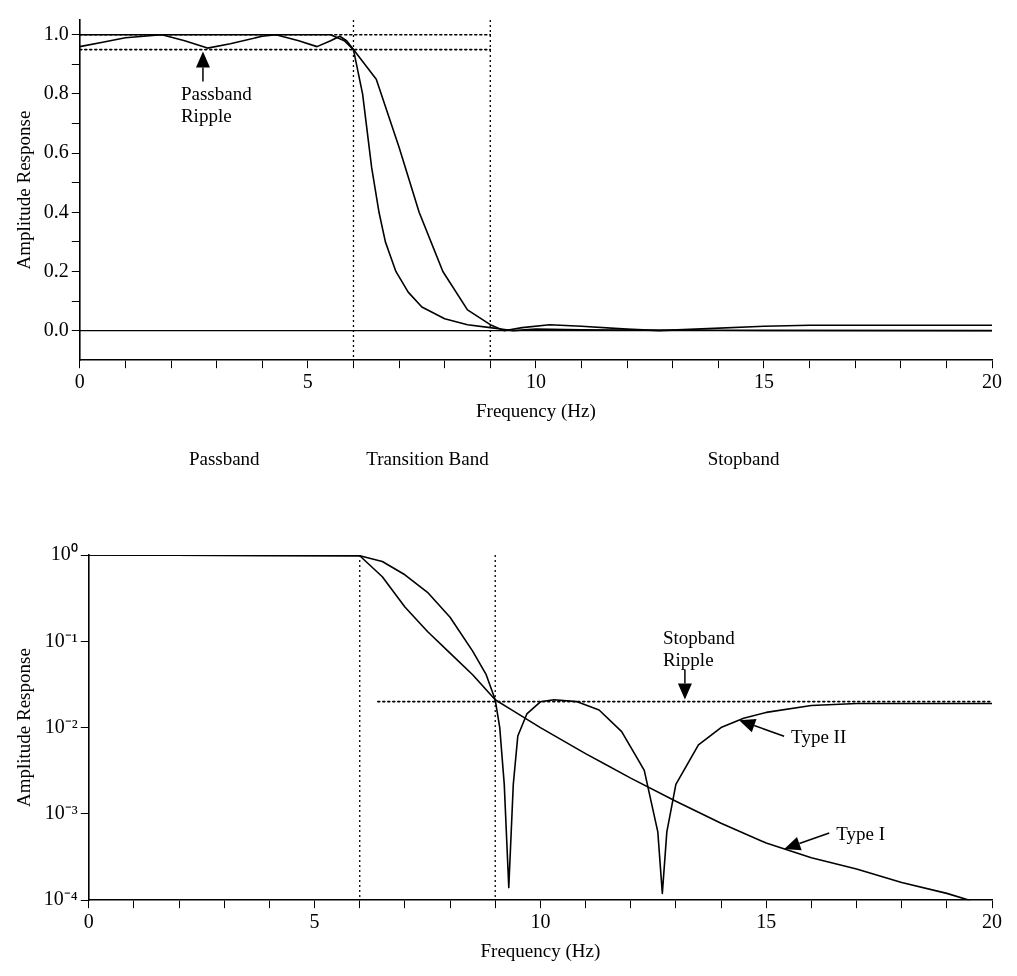 This screenshot has height=976, width=1017. I want to click on legend-label: Type II, so click(819, 737).